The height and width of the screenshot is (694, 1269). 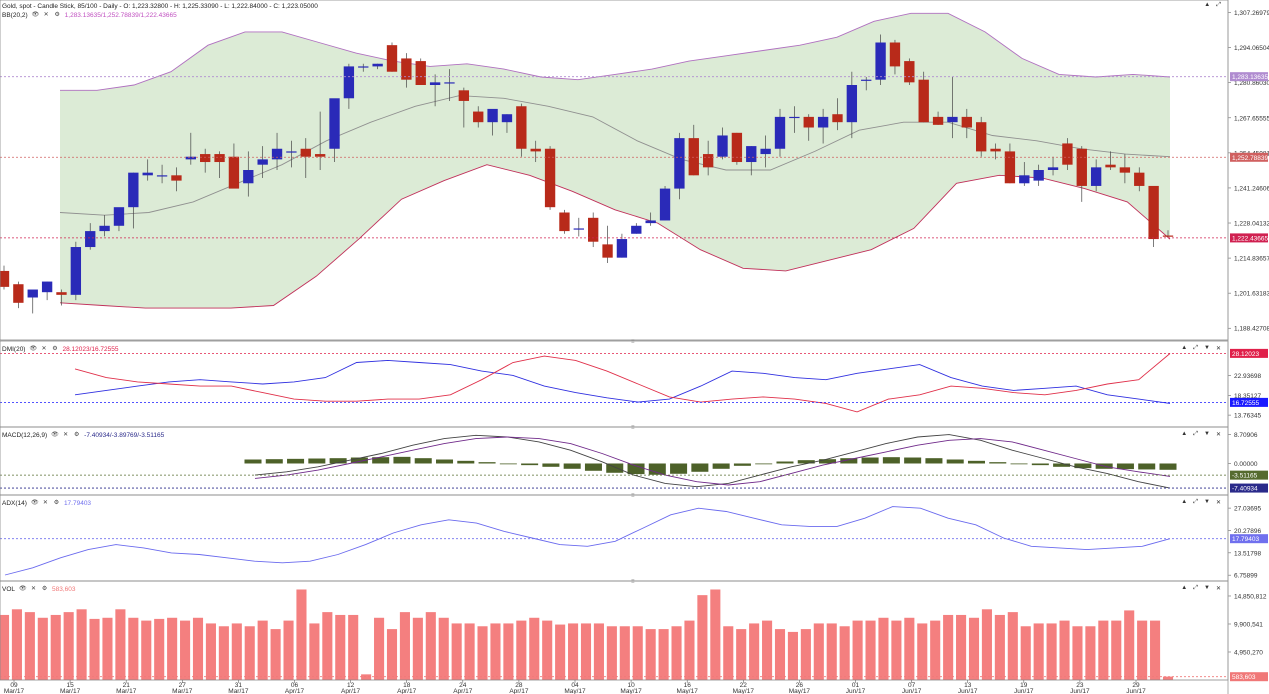 What do you see at coordinates (1245, 403) in the screenshot?
I see `dmi-marker-value: 16.72555` at bounding box center [1245, 403].